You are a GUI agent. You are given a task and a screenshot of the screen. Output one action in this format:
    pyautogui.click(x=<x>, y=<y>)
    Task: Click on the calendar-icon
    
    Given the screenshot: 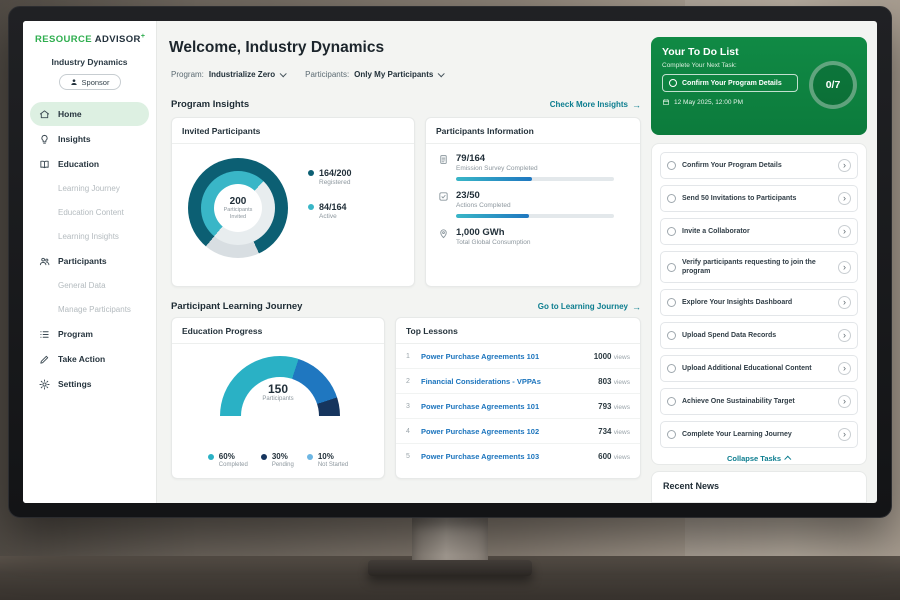 What is the action you would take?
    pyautogui.click(x=666, y=102)
    